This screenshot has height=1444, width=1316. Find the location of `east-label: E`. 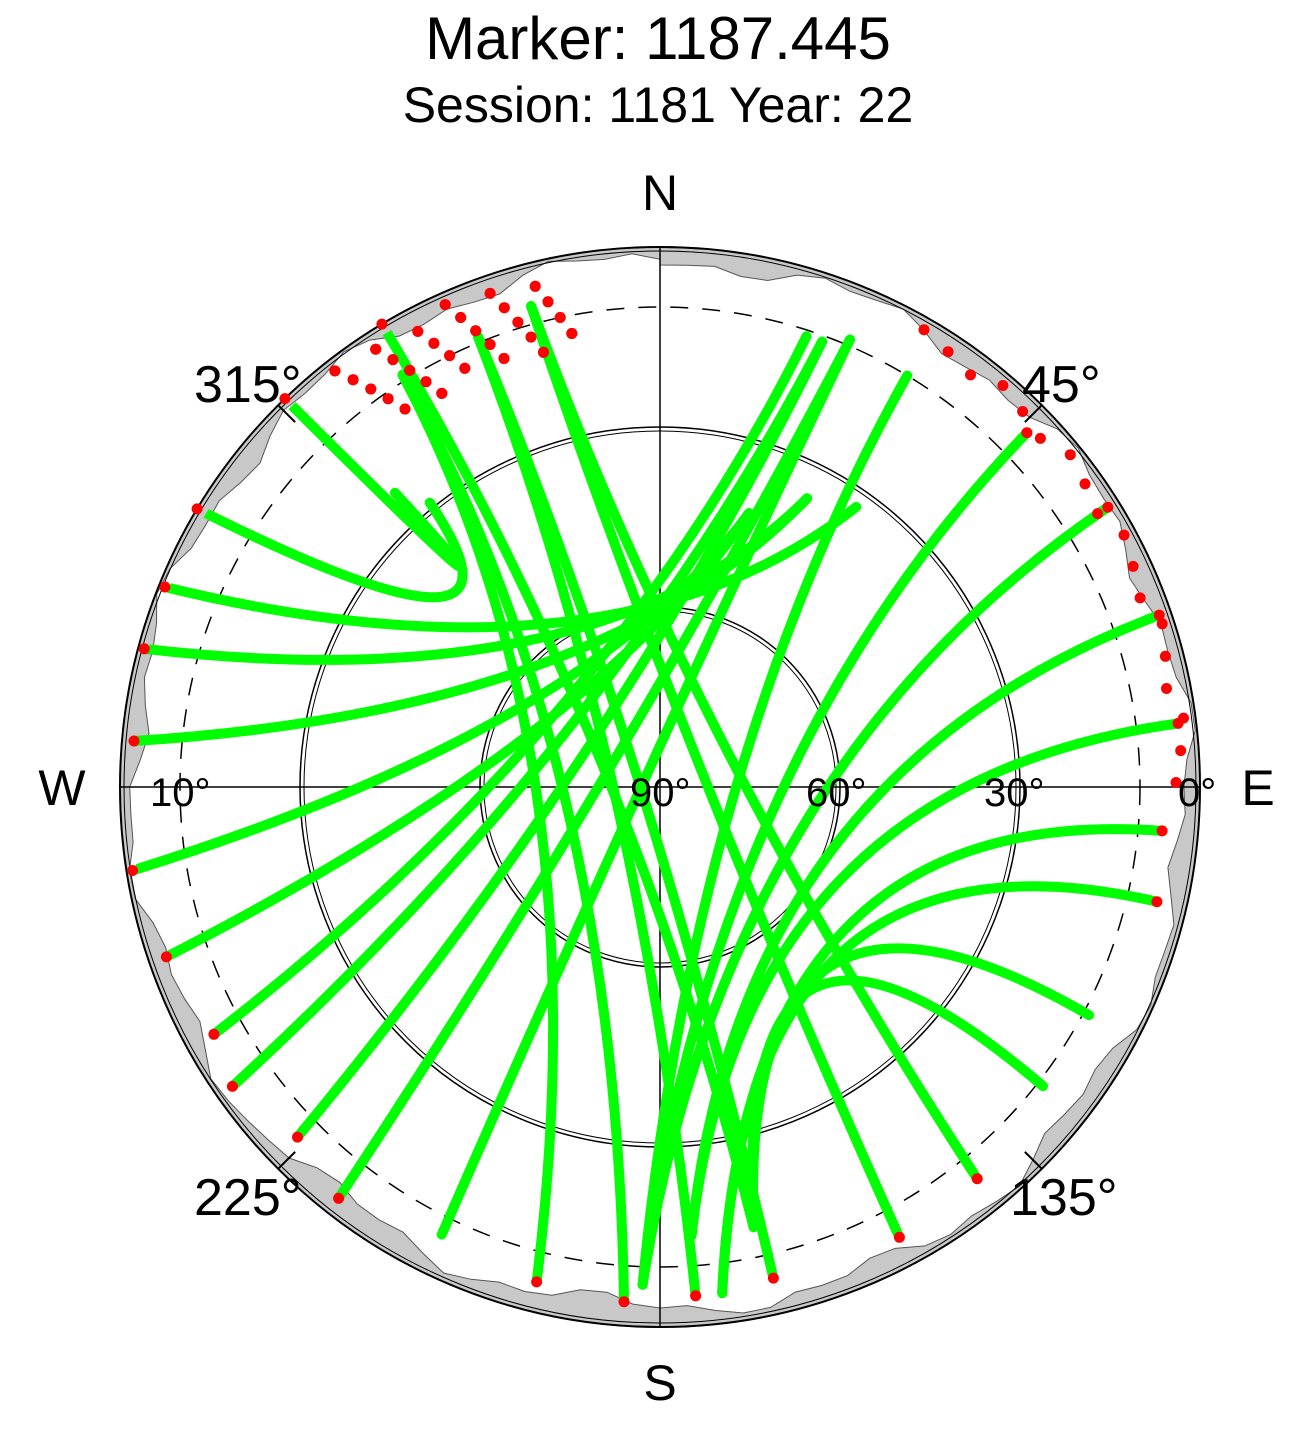

east-label: E is located at coordinates (1257, 788).